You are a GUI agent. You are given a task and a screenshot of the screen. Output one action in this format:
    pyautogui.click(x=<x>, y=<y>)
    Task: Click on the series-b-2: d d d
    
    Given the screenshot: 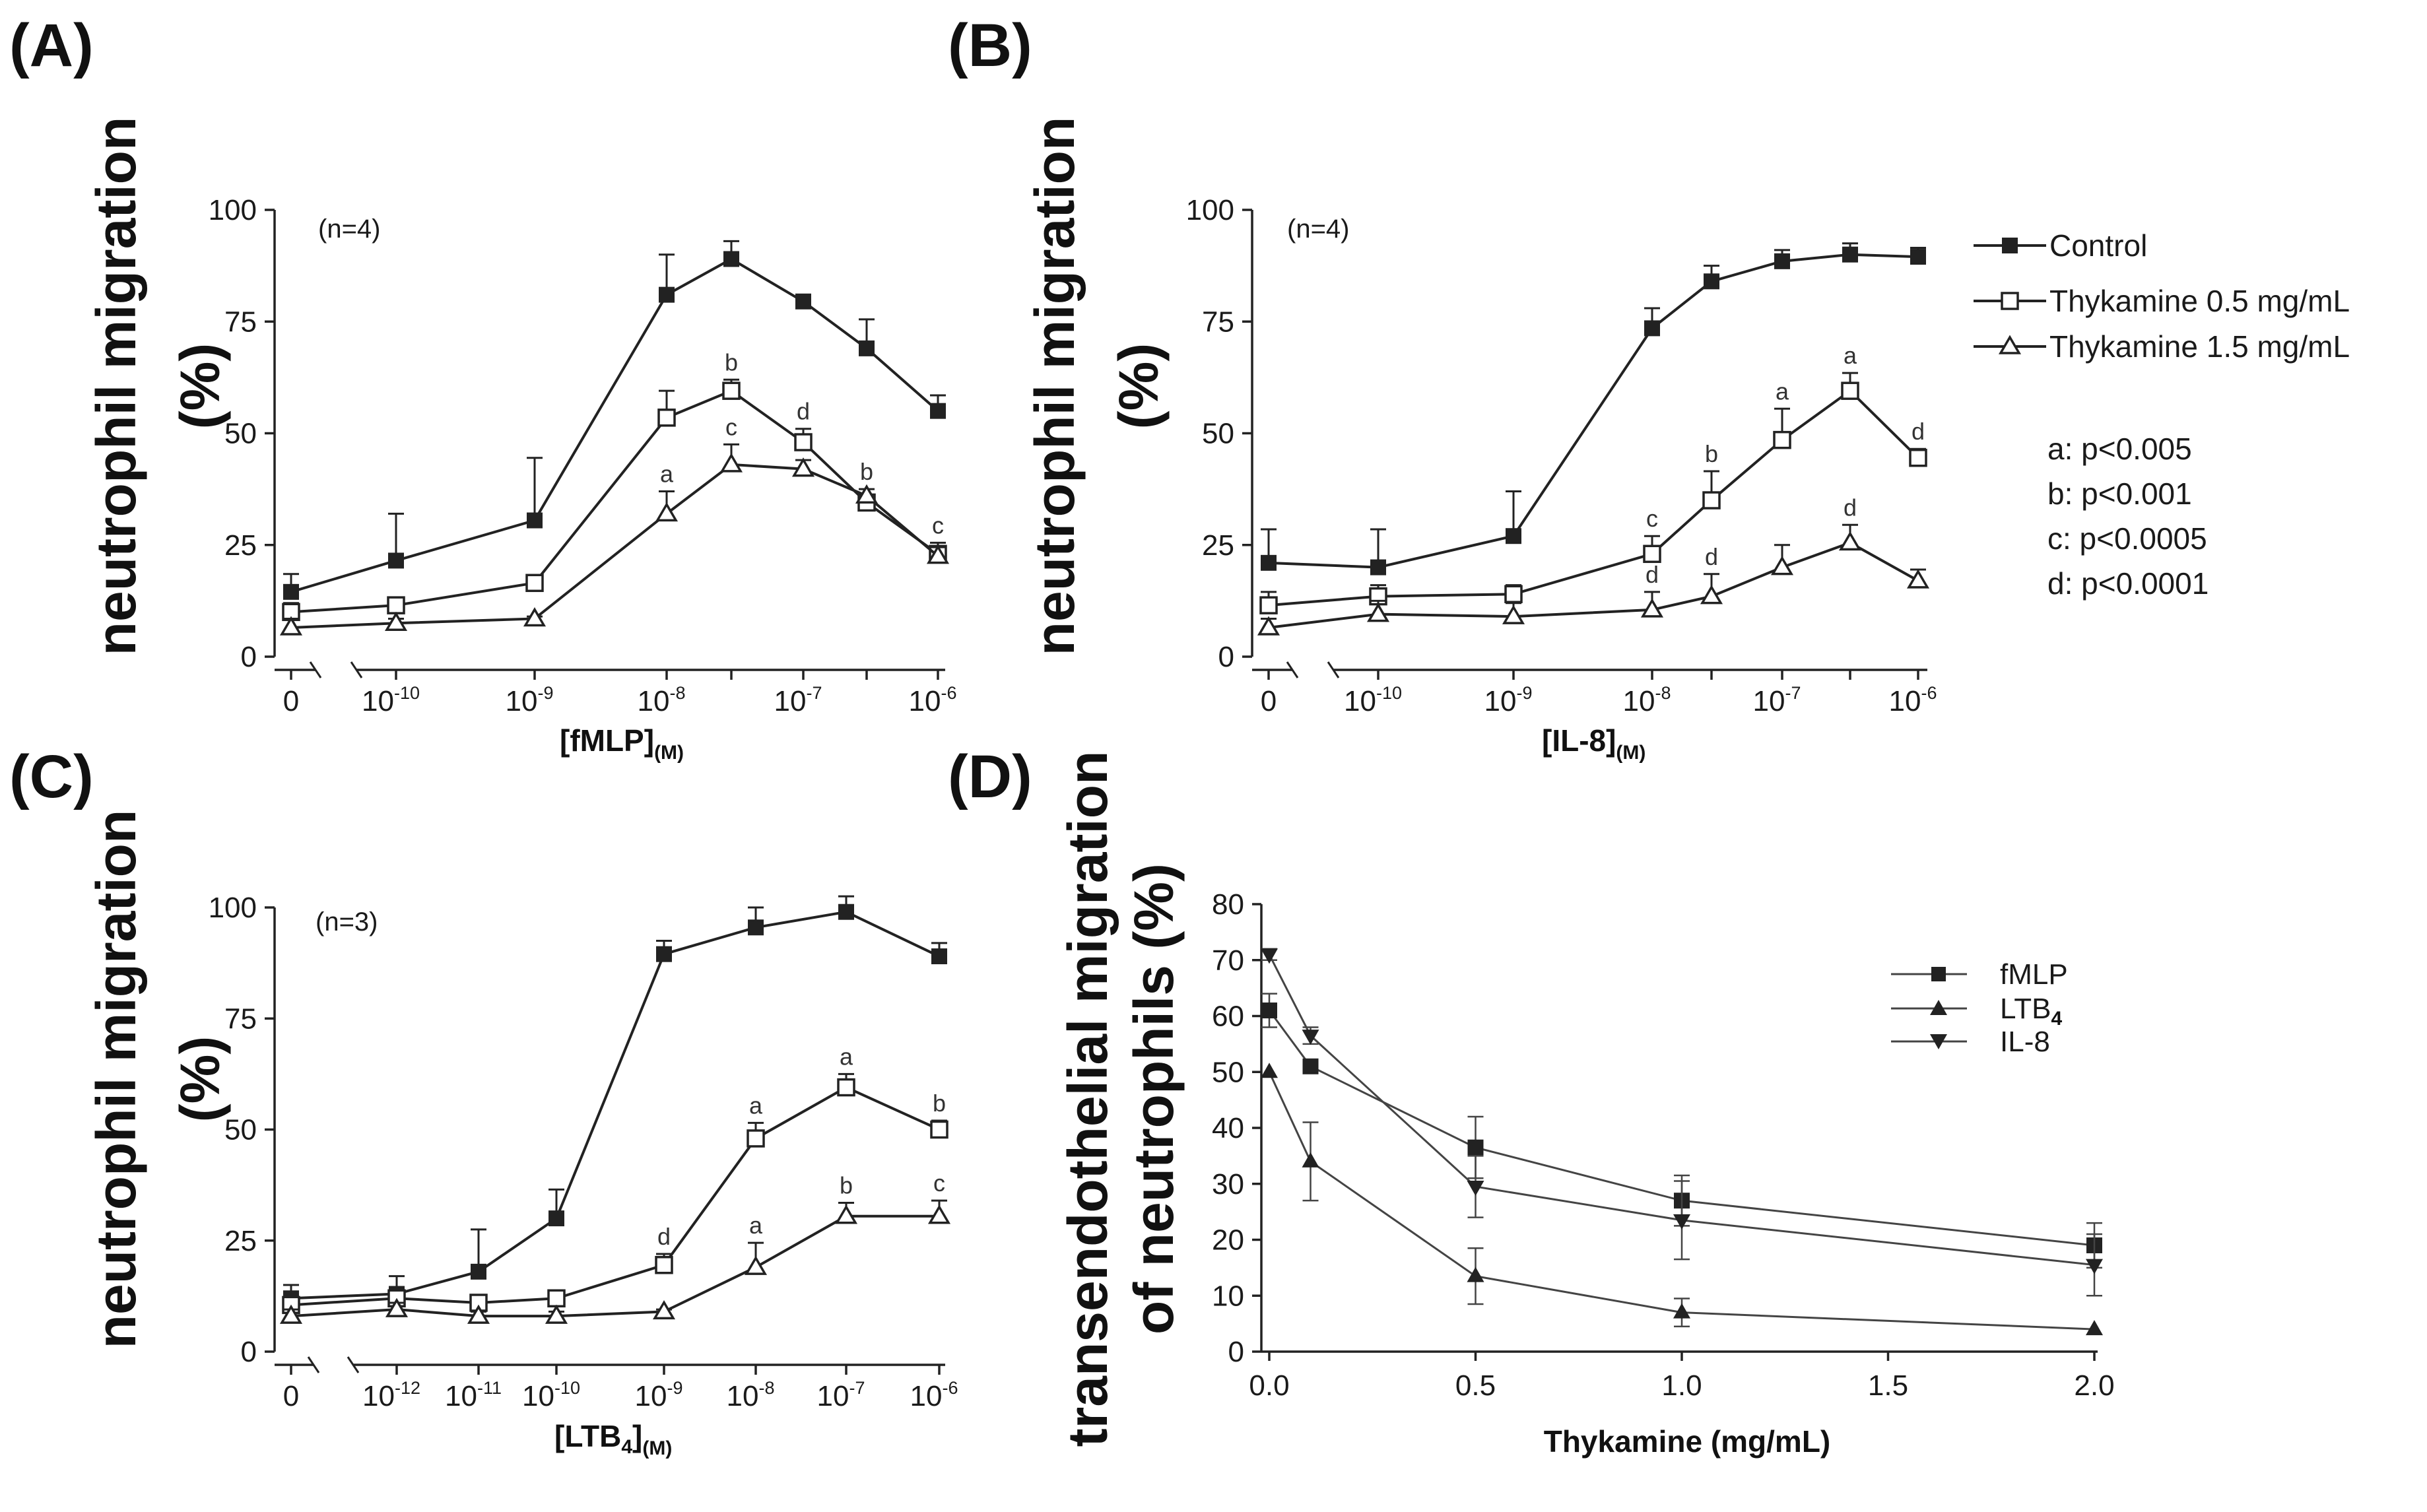 What is the action you would take?
    pyautogui.click(x=1593, y=565)
    